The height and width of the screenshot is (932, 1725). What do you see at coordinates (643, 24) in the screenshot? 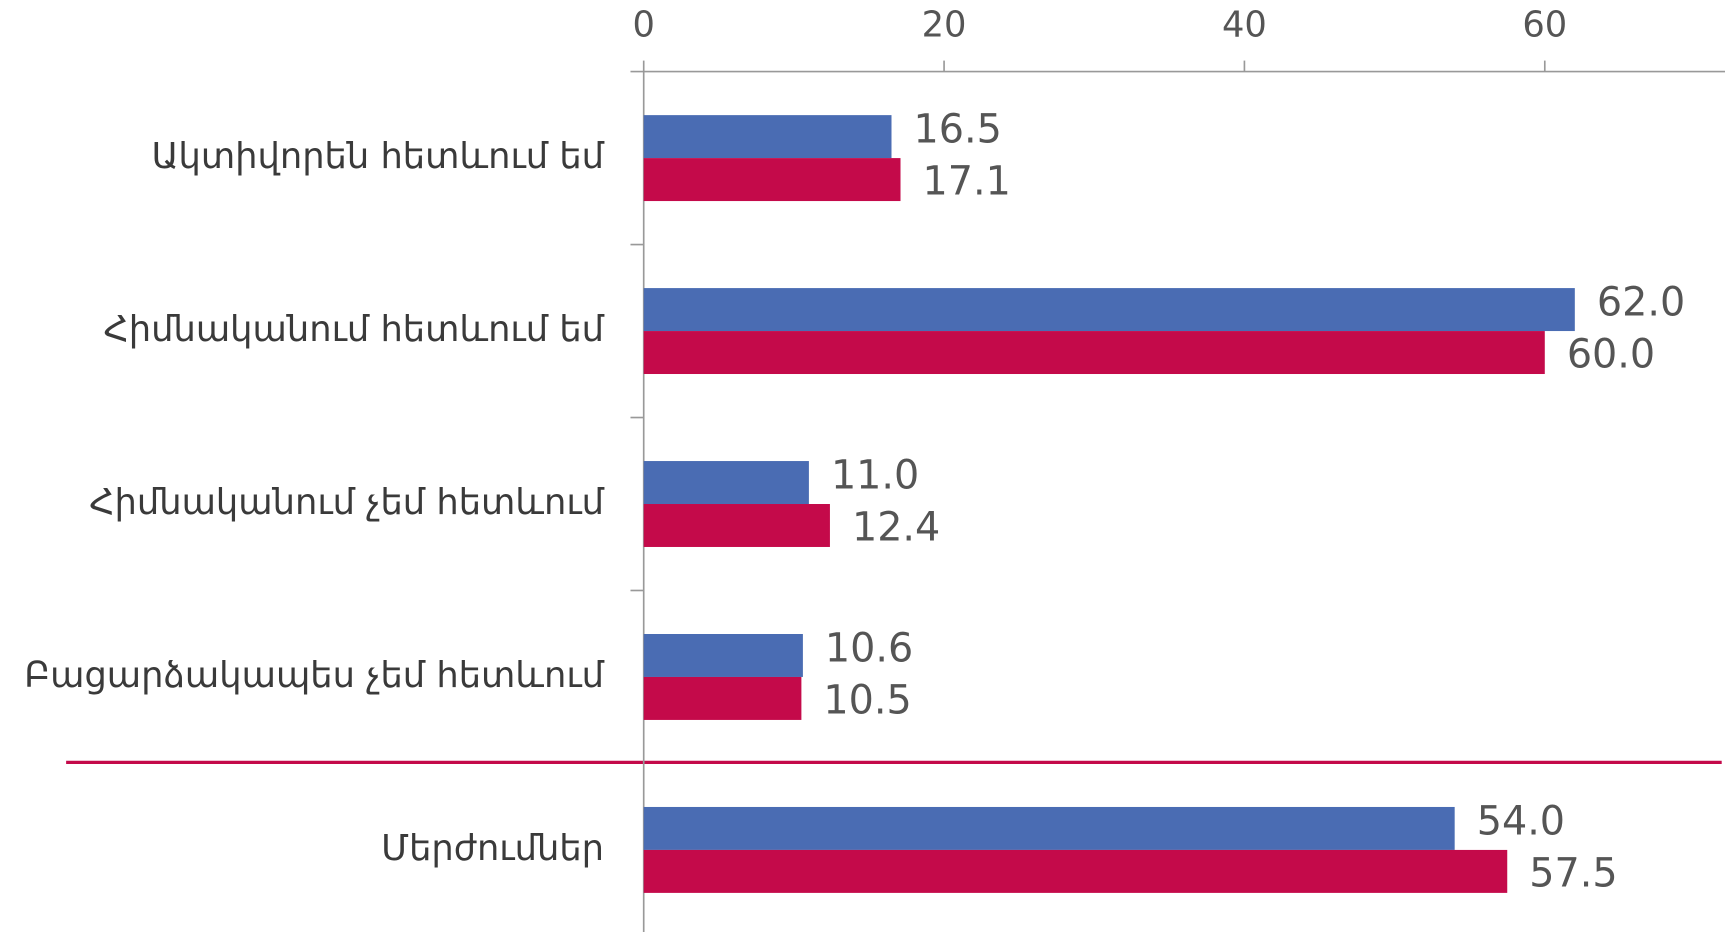
I see `x-tick-label: 0` at bounding box center [643, 24].